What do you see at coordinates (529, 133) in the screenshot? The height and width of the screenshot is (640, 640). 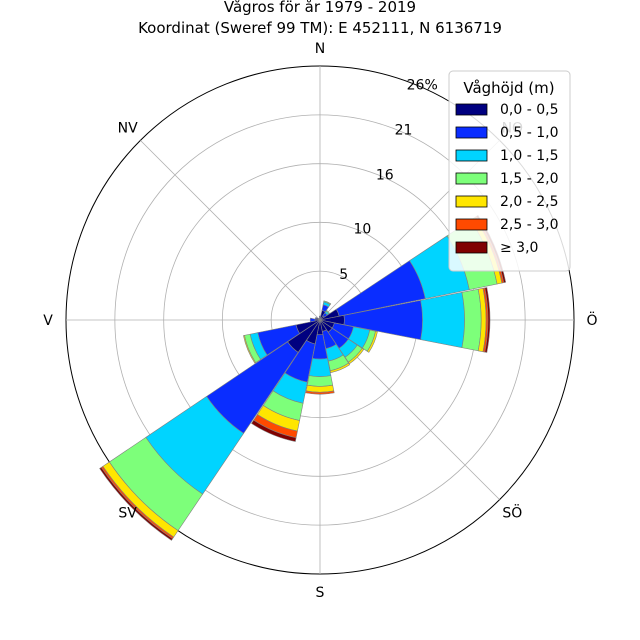 I see `legend-label: 0,5 - 1,0` at bounding box center [529, 133].